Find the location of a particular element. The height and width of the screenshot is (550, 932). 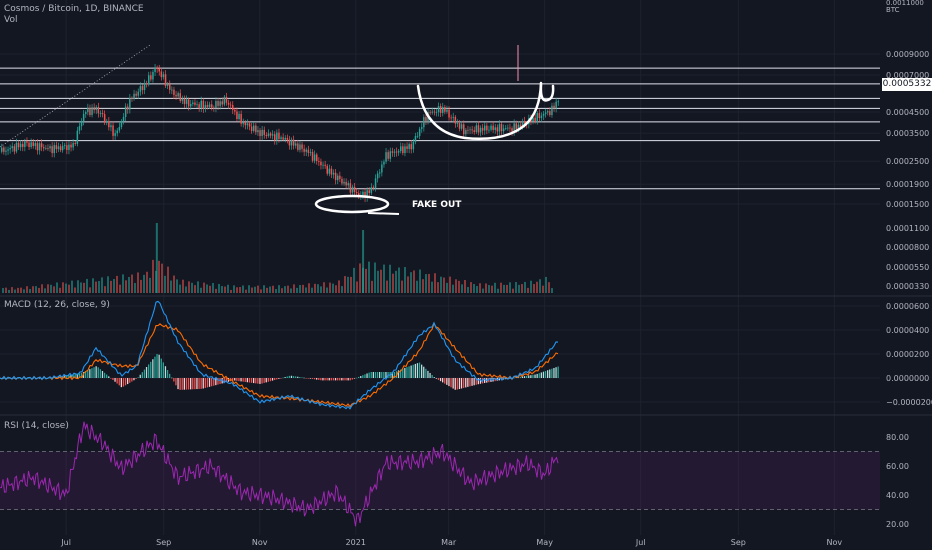

rsi-axis-tick-label: 80.00 is located at coordinates (897, 437).